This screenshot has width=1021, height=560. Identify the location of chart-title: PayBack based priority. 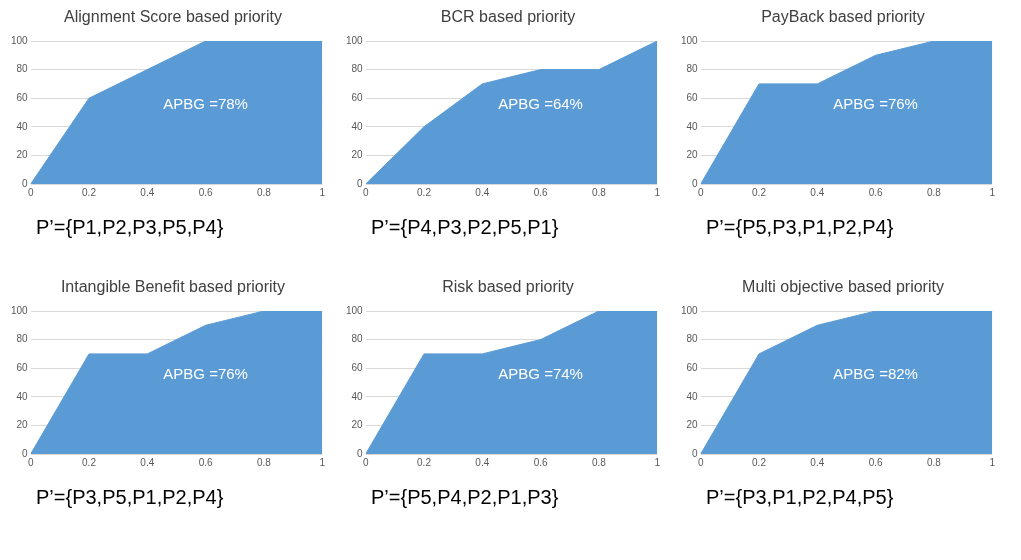
(843, 17).